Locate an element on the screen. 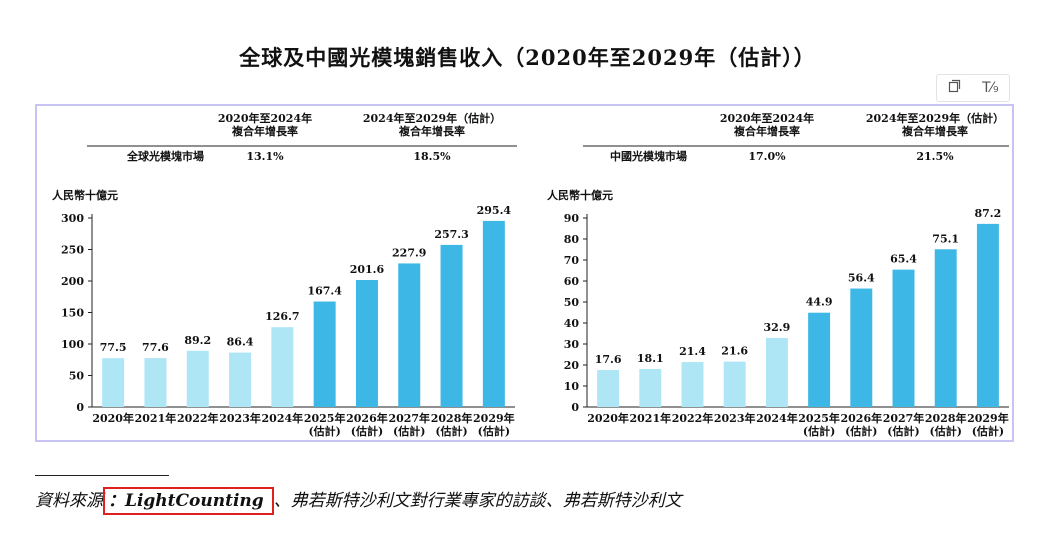 Image resolution: width=1055 pixels, height=535 pixels. y-tick-label: 90 is located at coordinates (572, 218).